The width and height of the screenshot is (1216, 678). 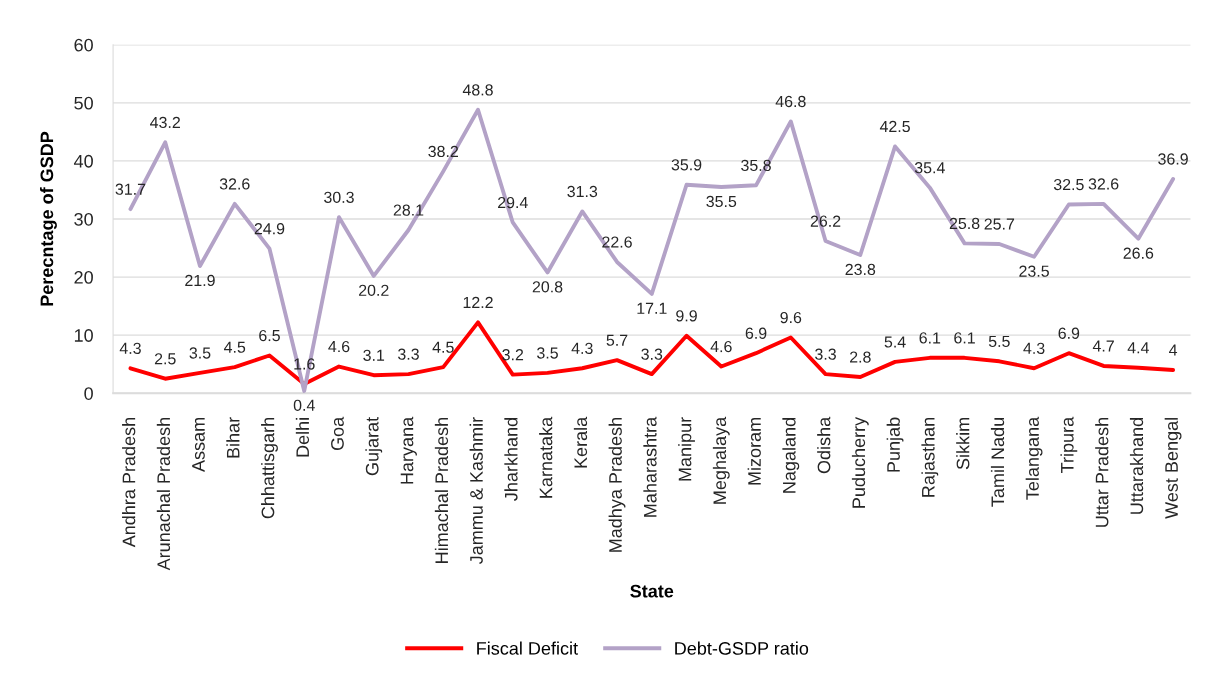 What do you see at coordinates (791, 455) in the screenshot?
I see `x-tick-label: Nagaland` at bounding box center [791, 455].